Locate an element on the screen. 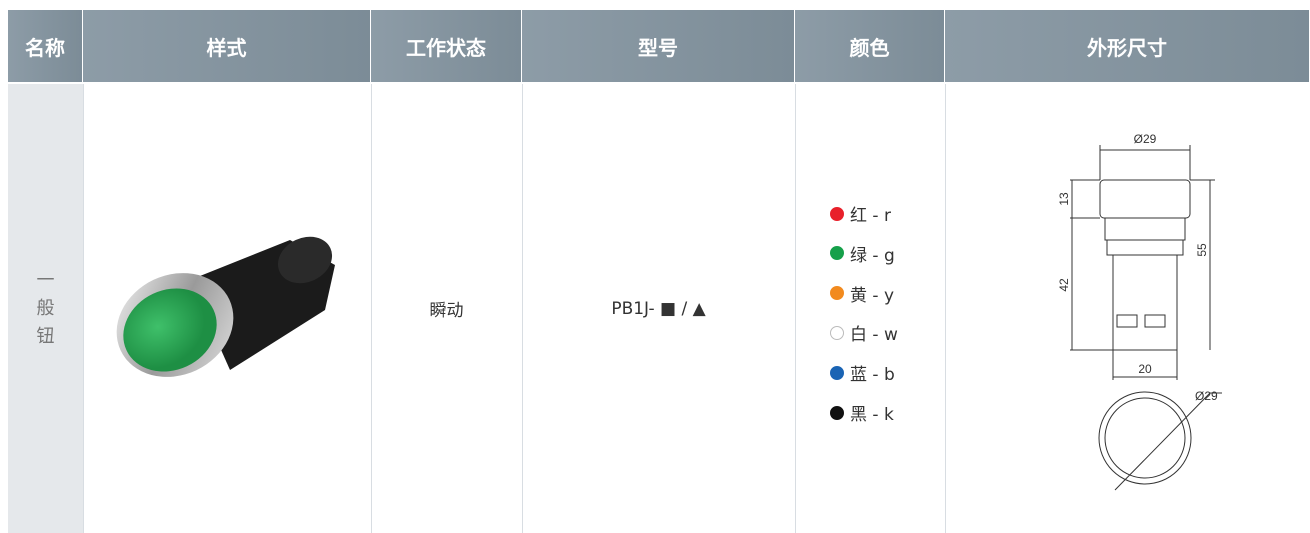 Image resolution: width=1310 pixels, height=533 pixels. name: 一般钮 is located at coordinates (45, 308).